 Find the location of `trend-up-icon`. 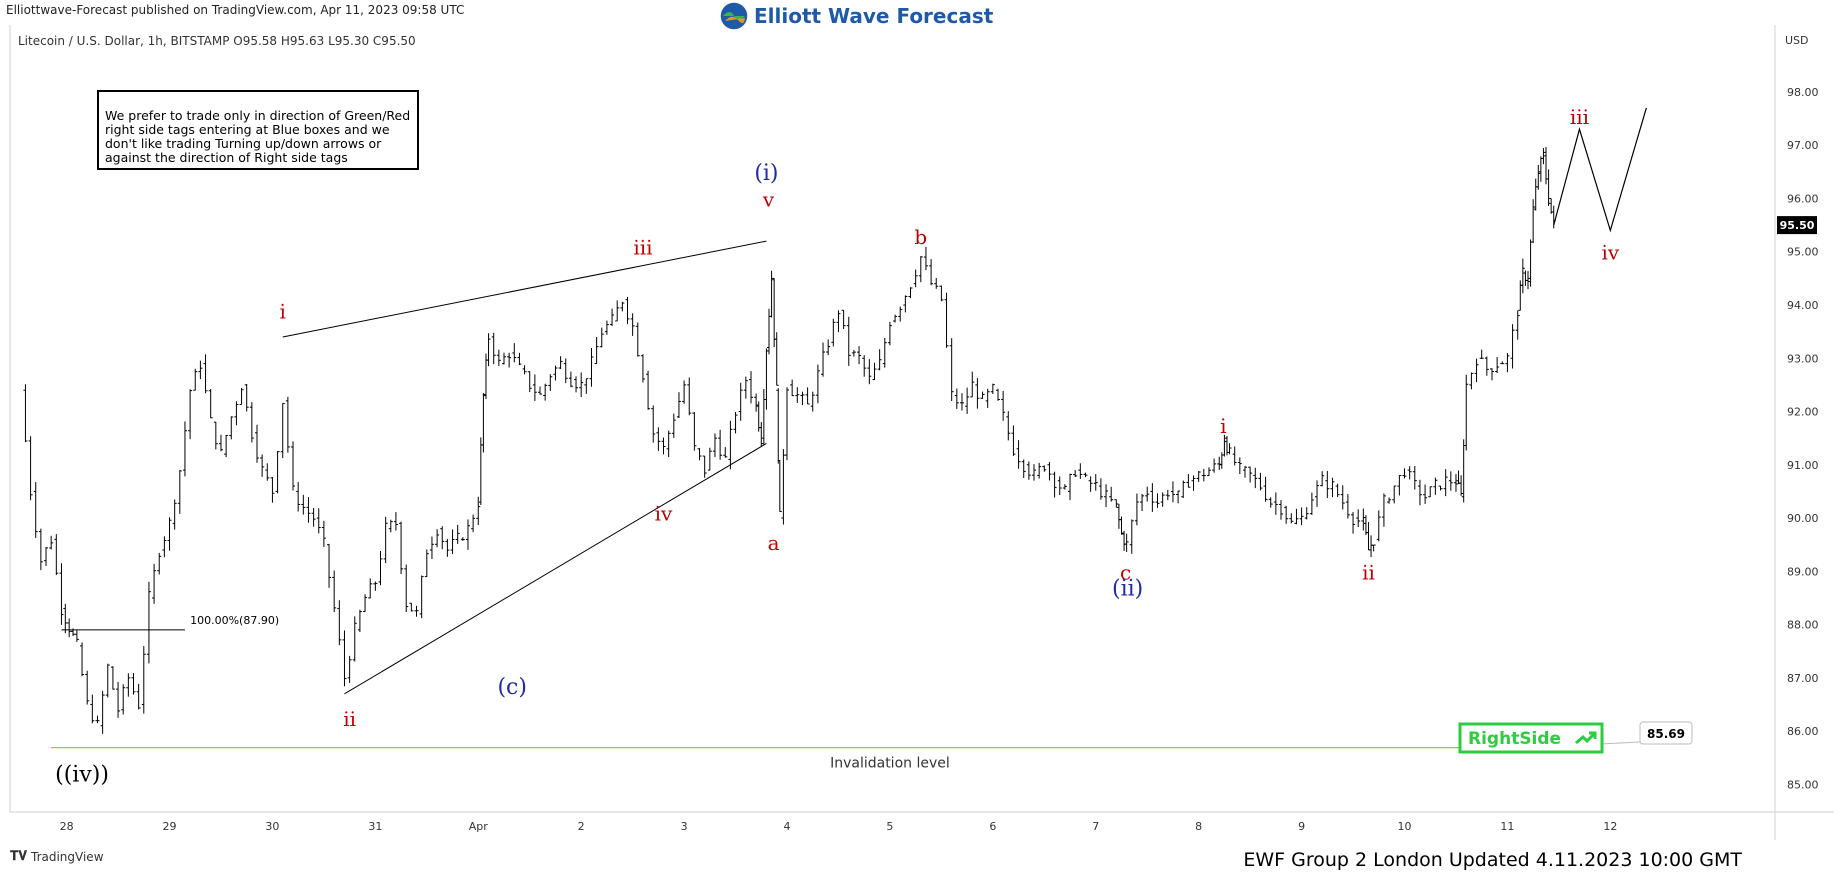

trend-up-icon is located at coordinates (1586, 738).